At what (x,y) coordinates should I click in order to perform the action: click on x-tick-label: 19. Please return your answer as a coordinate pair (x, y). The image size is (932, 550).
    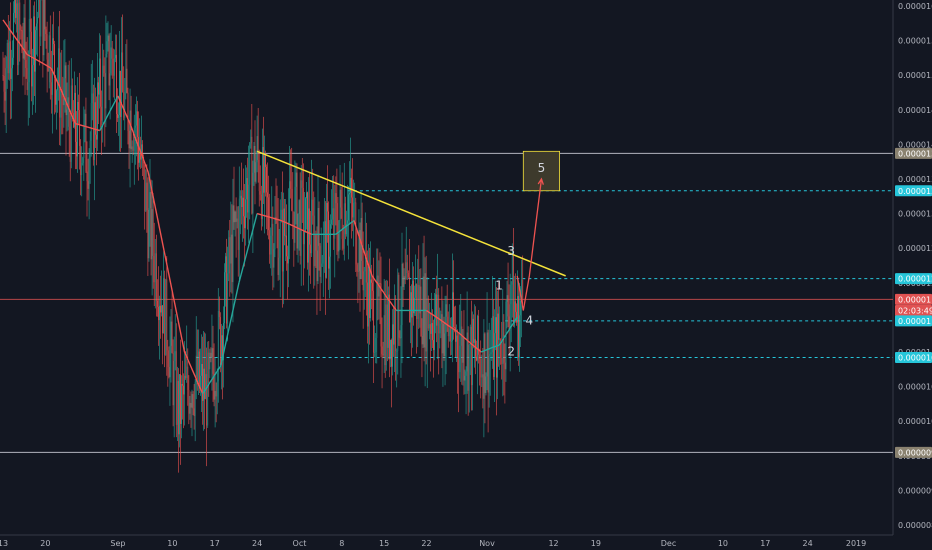
    Looking at the image, I should click on (596, 543).